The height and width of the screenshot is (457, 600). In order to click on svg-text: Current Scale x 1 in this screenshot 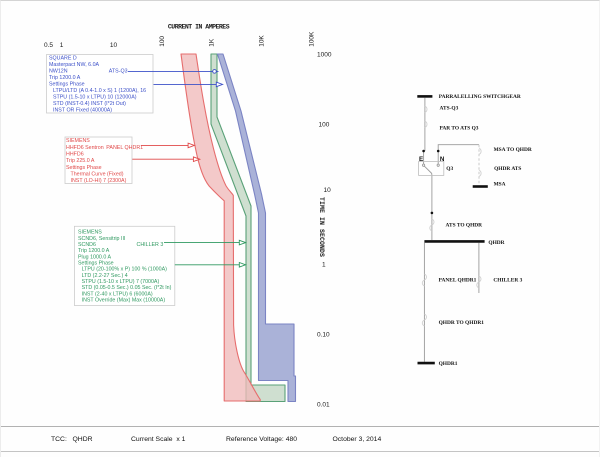, I will do `click(158, 439)`.